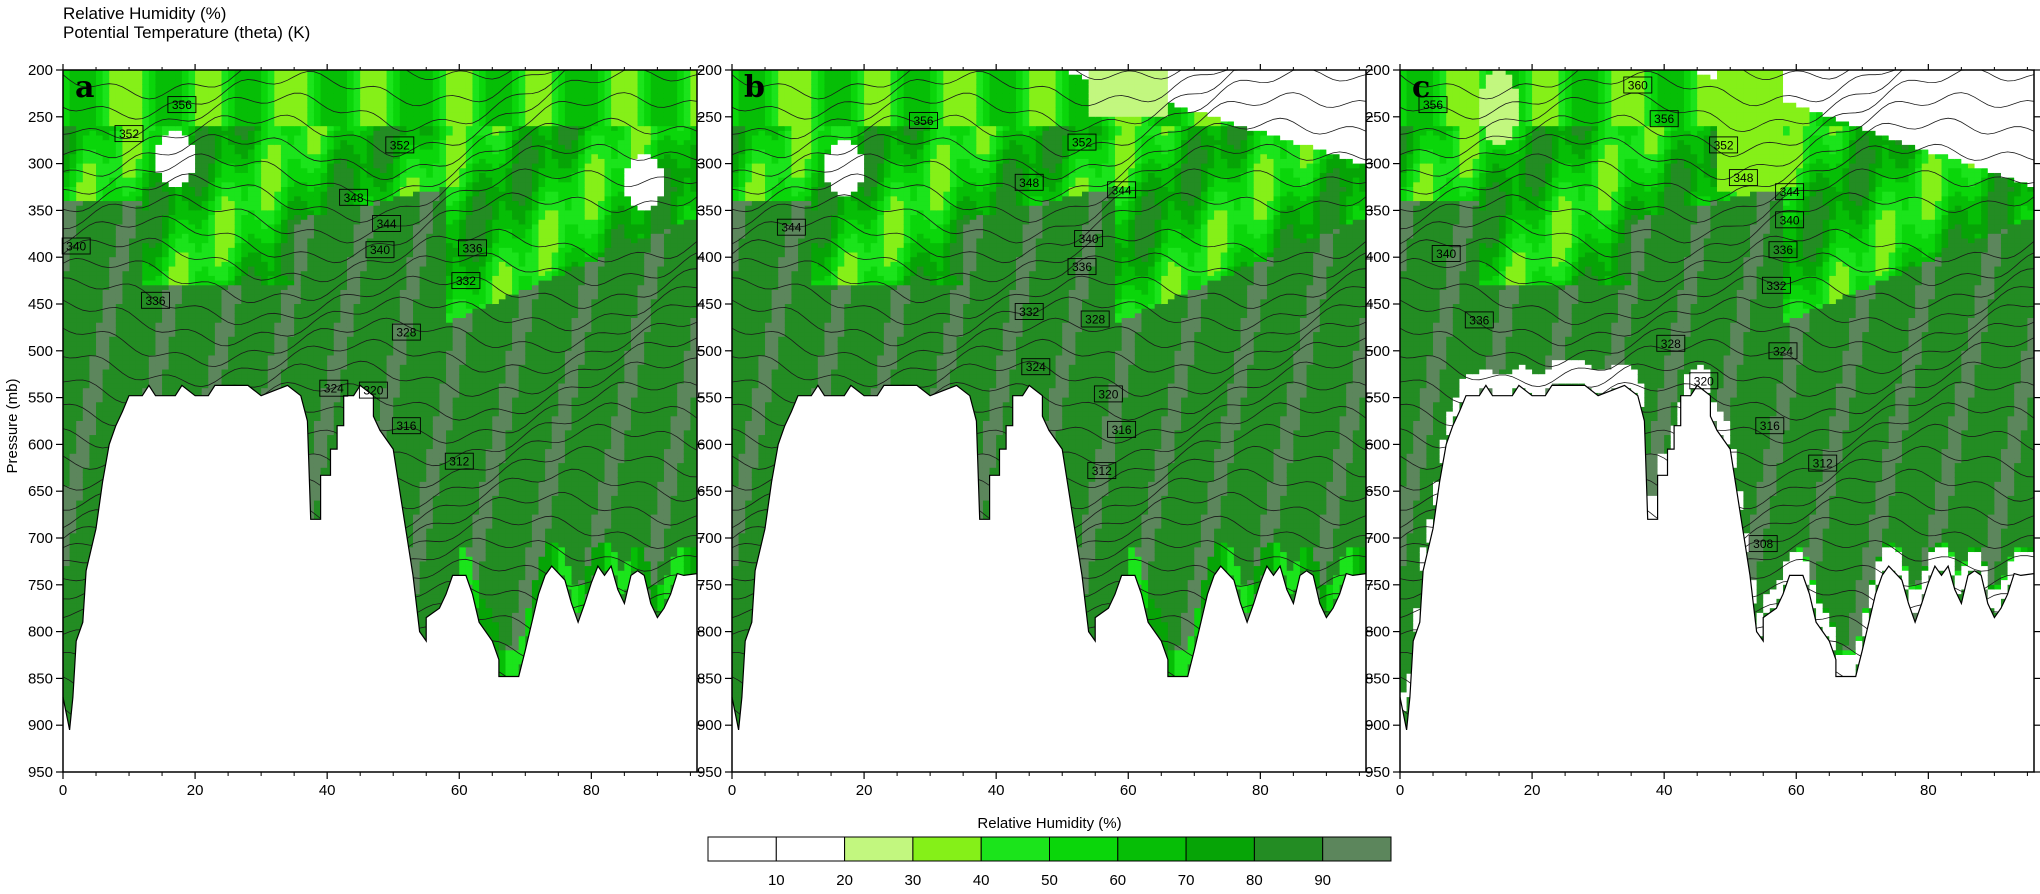 The width and height of the screenshot is (2040, 894). I want to click on colorbar-label: 20, so click(844, 880).